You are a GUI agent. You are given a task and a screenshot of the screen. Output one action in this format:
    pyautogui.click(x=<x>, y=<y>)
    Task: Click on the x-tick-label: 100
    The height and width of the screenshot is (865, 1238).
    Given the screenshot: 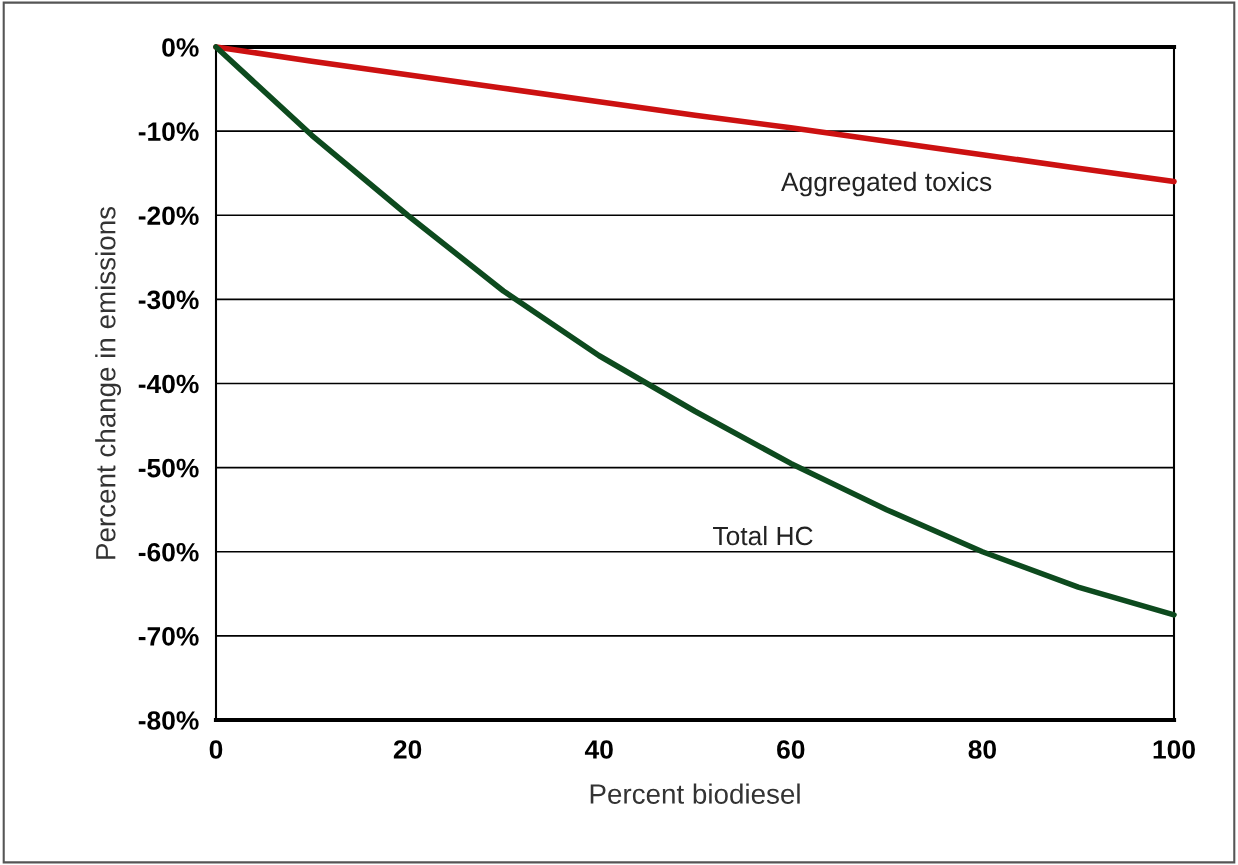 What is the action you would take?
    pyautogui.click(x=1174, y=749)
    